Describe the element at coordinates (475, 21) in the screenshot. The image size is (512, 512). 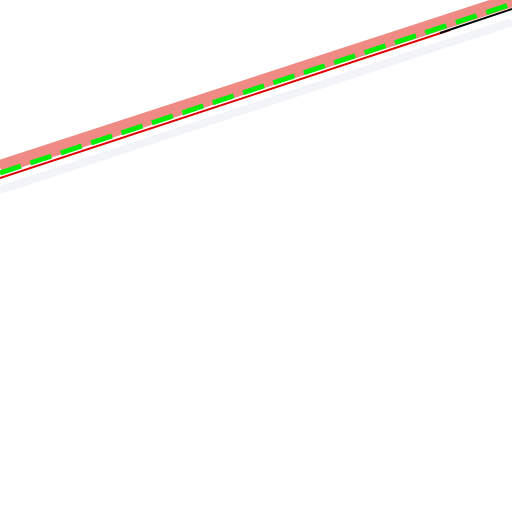
I see `black-line` at that location.